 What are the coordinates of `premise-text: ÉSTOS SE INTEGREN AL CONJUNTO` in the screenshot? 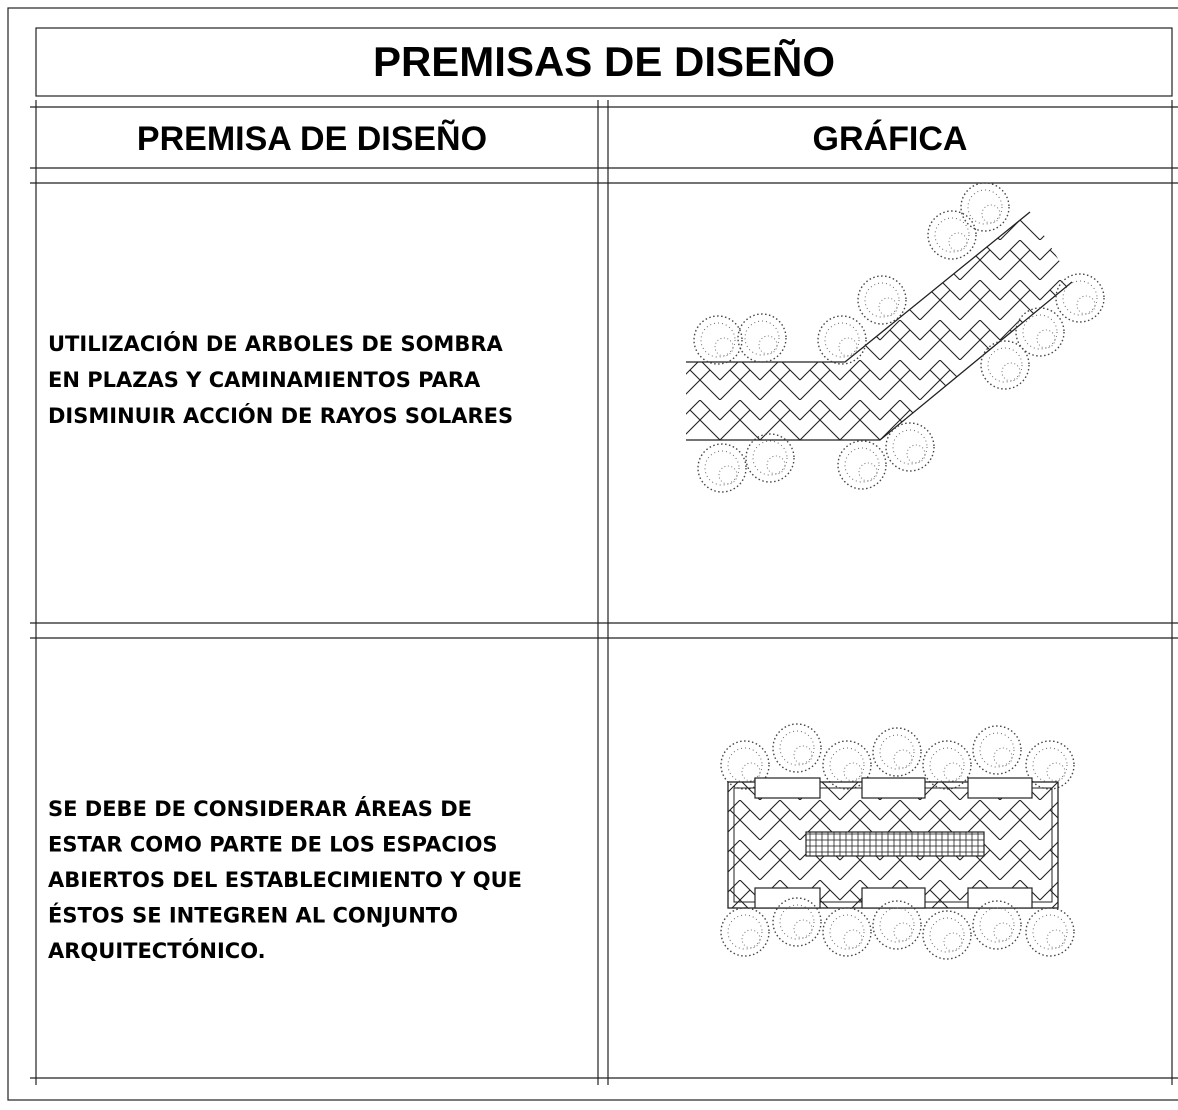 It's located at (253, 915).